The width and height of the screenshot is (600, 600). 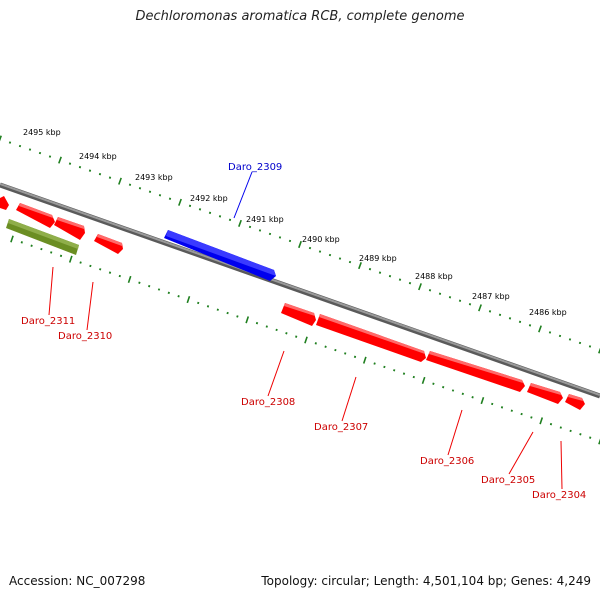 I want to click on gene-label-daro-2311: Daro_2311, so click(x=48, y=321).